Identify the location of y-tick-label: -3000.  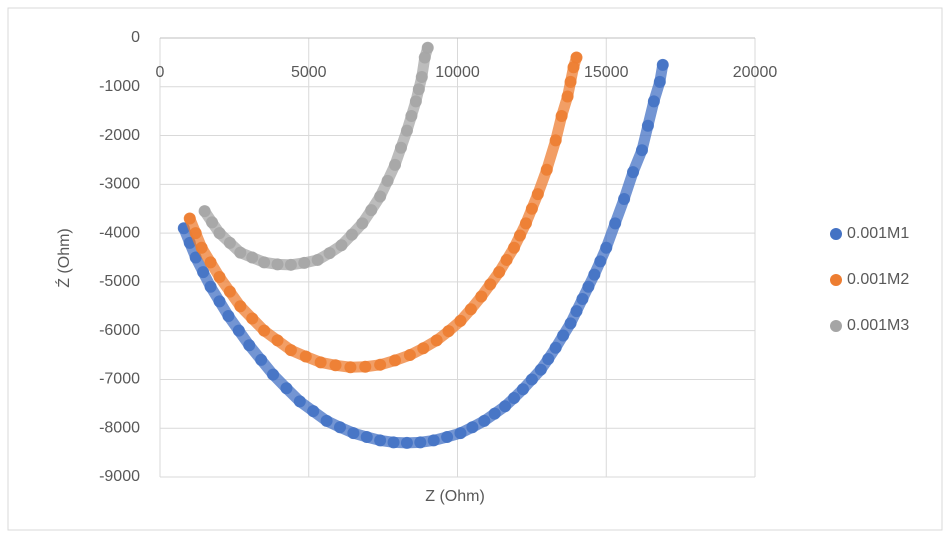
(119, 184).